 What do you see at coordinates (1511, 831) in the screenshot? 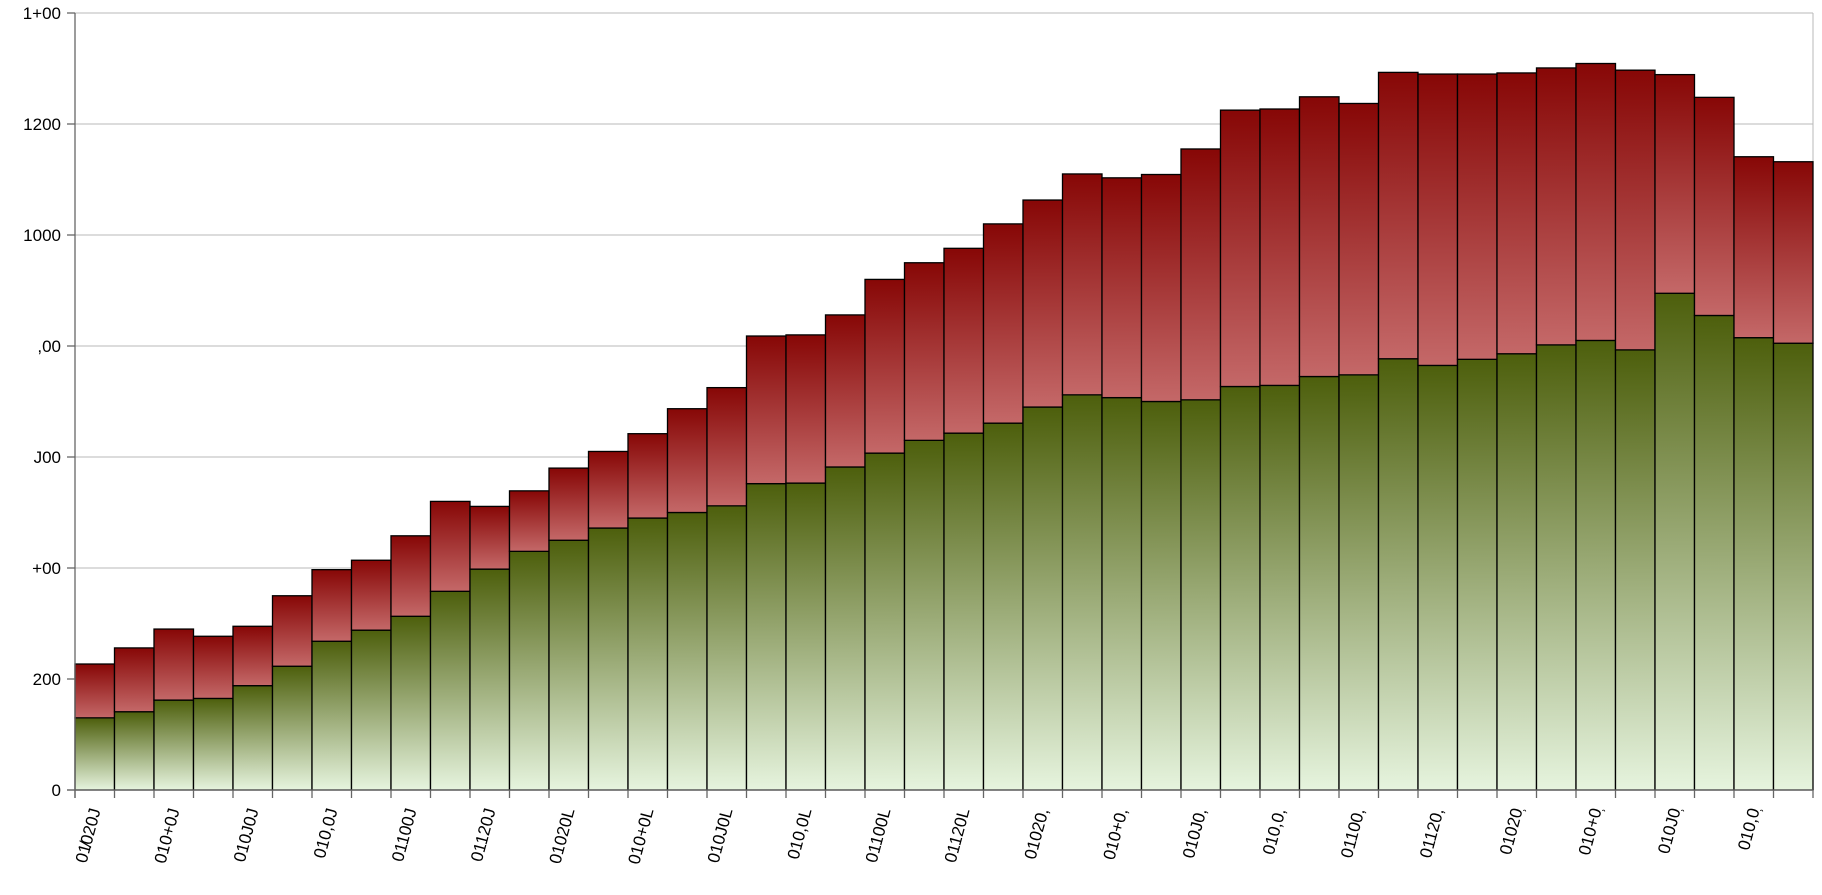
I see `x-tick-label: 01020̹` at bounding box center [1511, 831].